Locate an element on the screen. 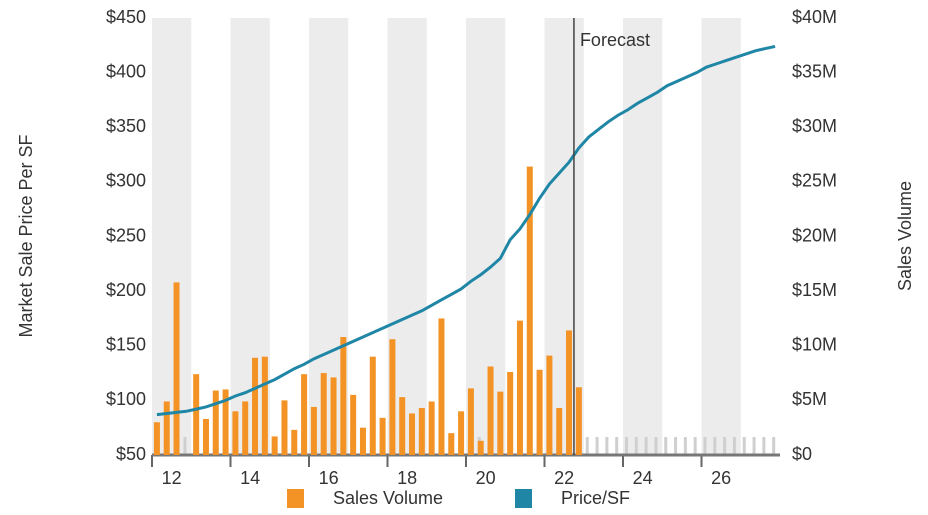 This screenshot has width=928, height=515. y2-tick-label: $40M is located at coordinates (814, 17).